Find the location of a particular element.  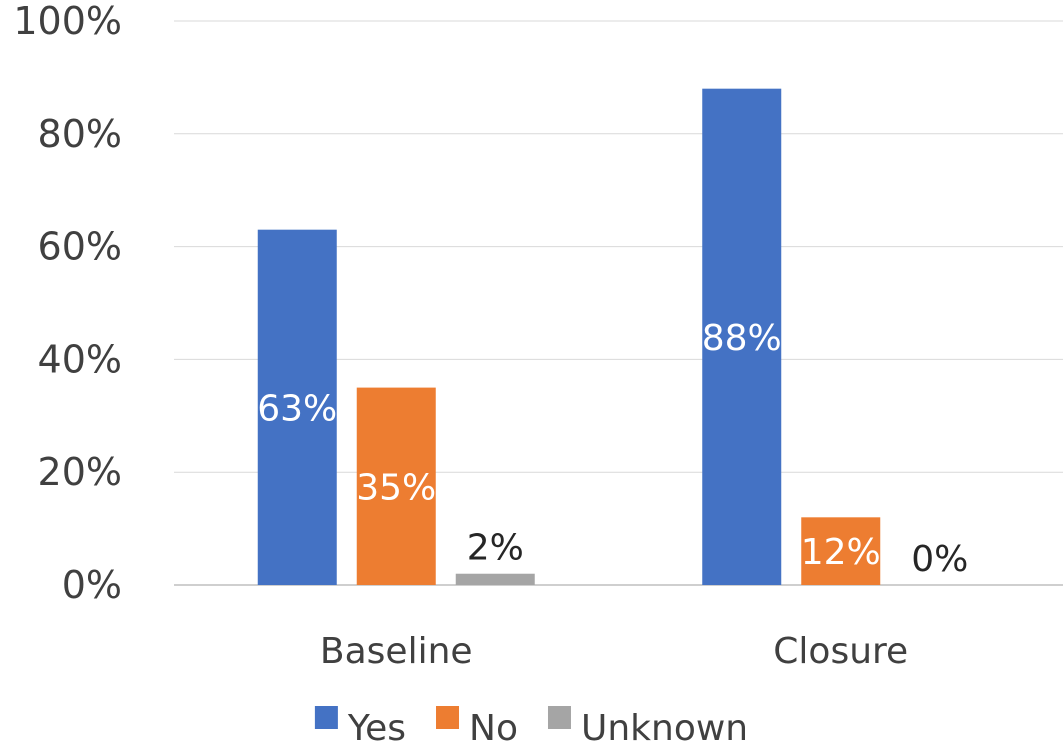

x-category-label: Baseline is located at coordinates (396, 651).